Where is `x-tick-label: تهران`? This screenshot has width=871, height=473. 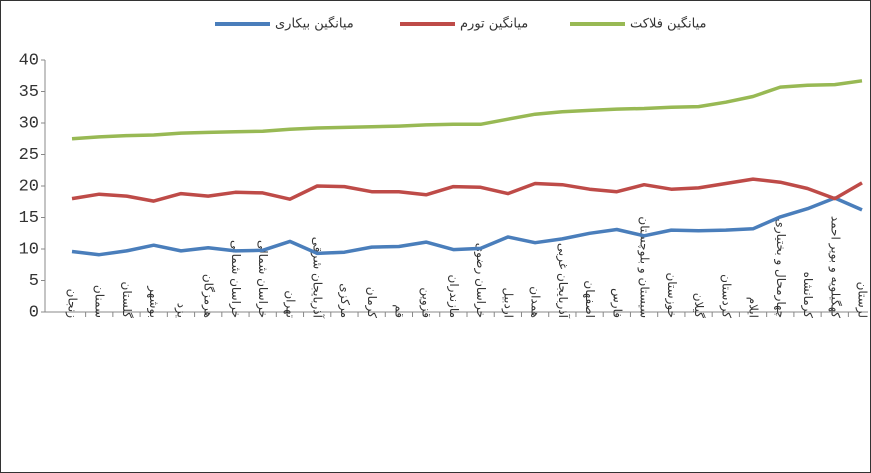 x-tick-label: تهران is located at coordinates (289, 304).